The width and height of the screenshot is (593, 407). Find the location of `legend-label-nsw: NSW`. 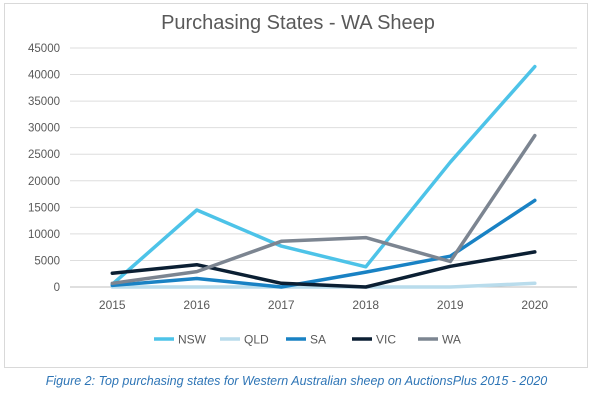

legend-label-nsw: NSW is located at coordinates (192, 340).